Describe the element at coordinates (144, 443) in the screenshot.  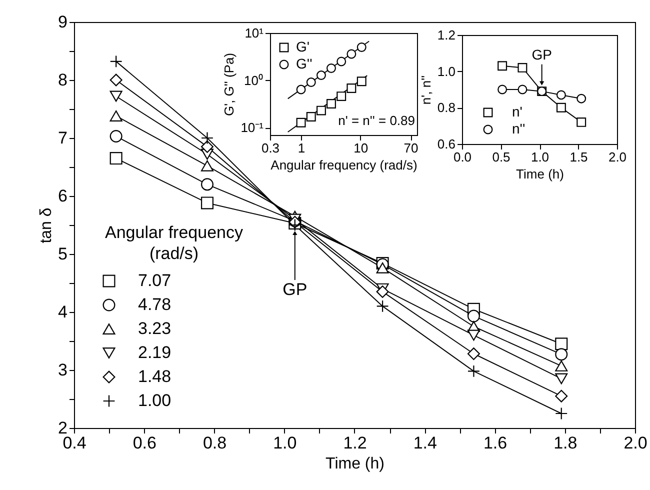
I see `x-tick-label: 0.6` at that location.